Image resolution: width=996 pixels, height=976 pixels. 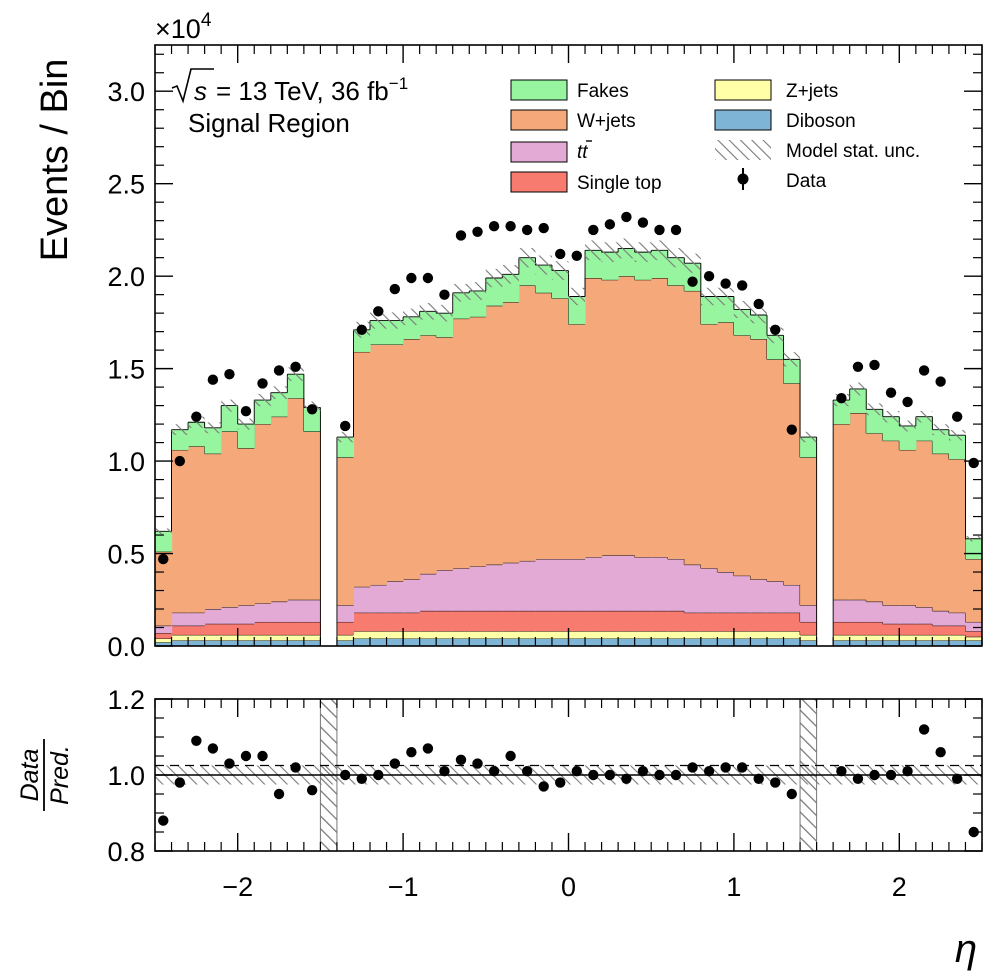 I want to click on y-tick-label: 3.0, so click(x=126, y=92).